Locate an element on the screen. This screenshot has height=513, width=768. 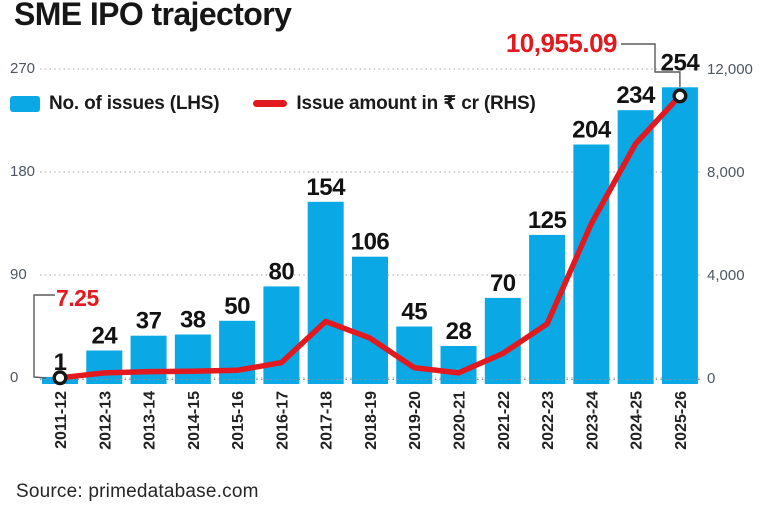
chart-title: SME IPO trajectory is located at coordinates (153, 16).